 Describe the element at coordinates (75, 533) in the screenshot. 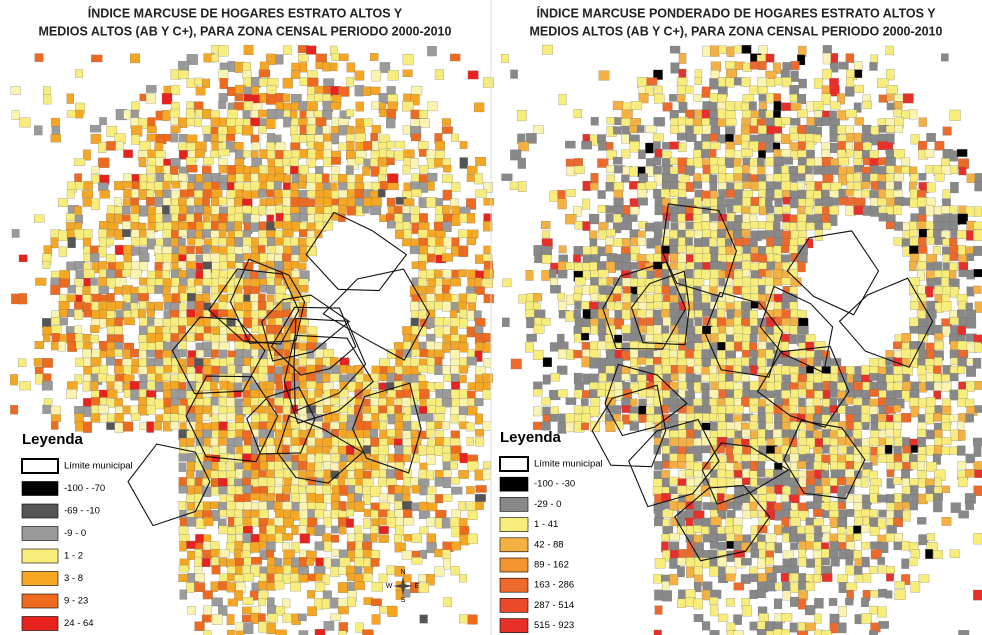

I see `legend-label: -9 - 0` at that location.